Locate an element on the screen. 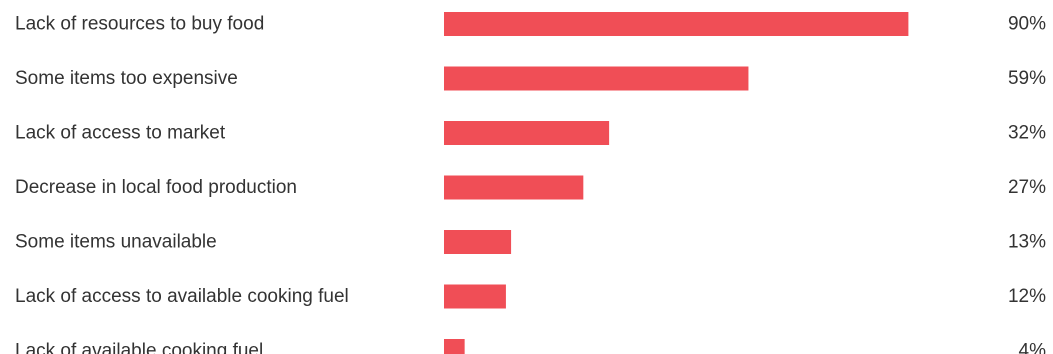  value-label: 4% is located at coordinates (1033, 347).